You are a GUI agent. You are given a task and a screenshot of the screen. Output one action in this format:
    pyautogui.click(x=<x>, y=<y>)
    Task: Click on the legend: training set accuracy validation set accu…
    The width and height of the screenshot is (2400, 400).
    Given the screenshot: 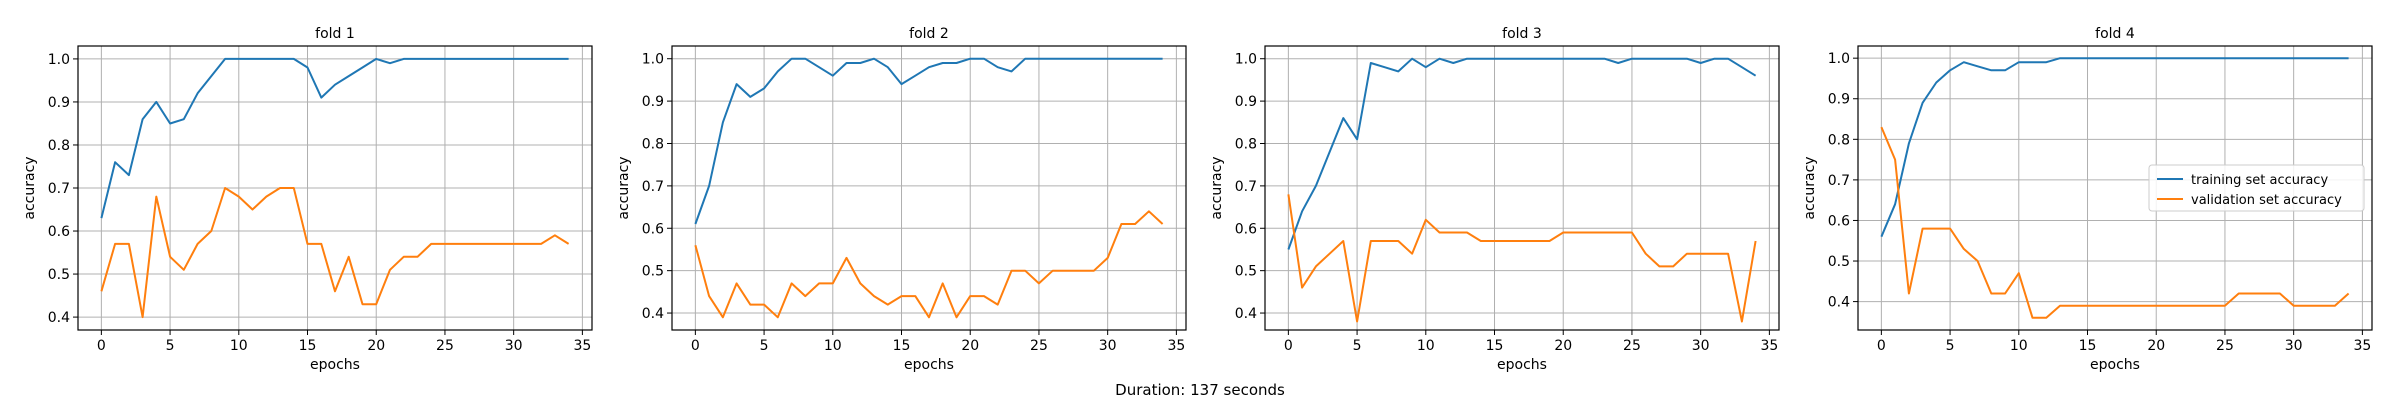 What is the action you would take?
    pyautogui.click(x=2256, y=188)
    